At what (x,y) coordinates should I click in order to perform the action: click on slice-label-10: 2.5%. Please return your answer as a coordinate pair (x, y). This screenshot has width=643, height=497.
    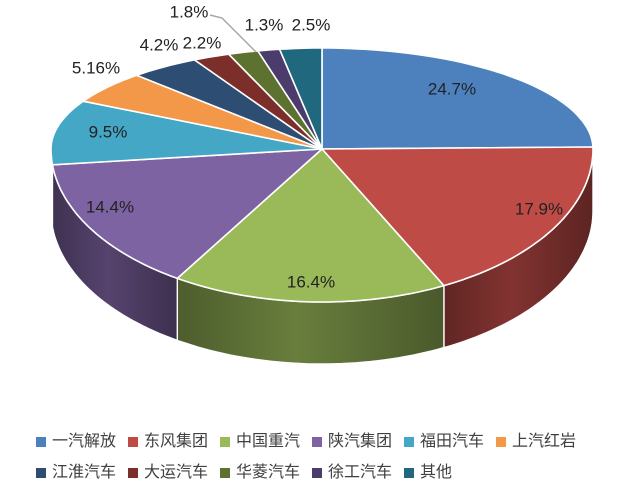
    Looking at the image, I should click on (311, 25).